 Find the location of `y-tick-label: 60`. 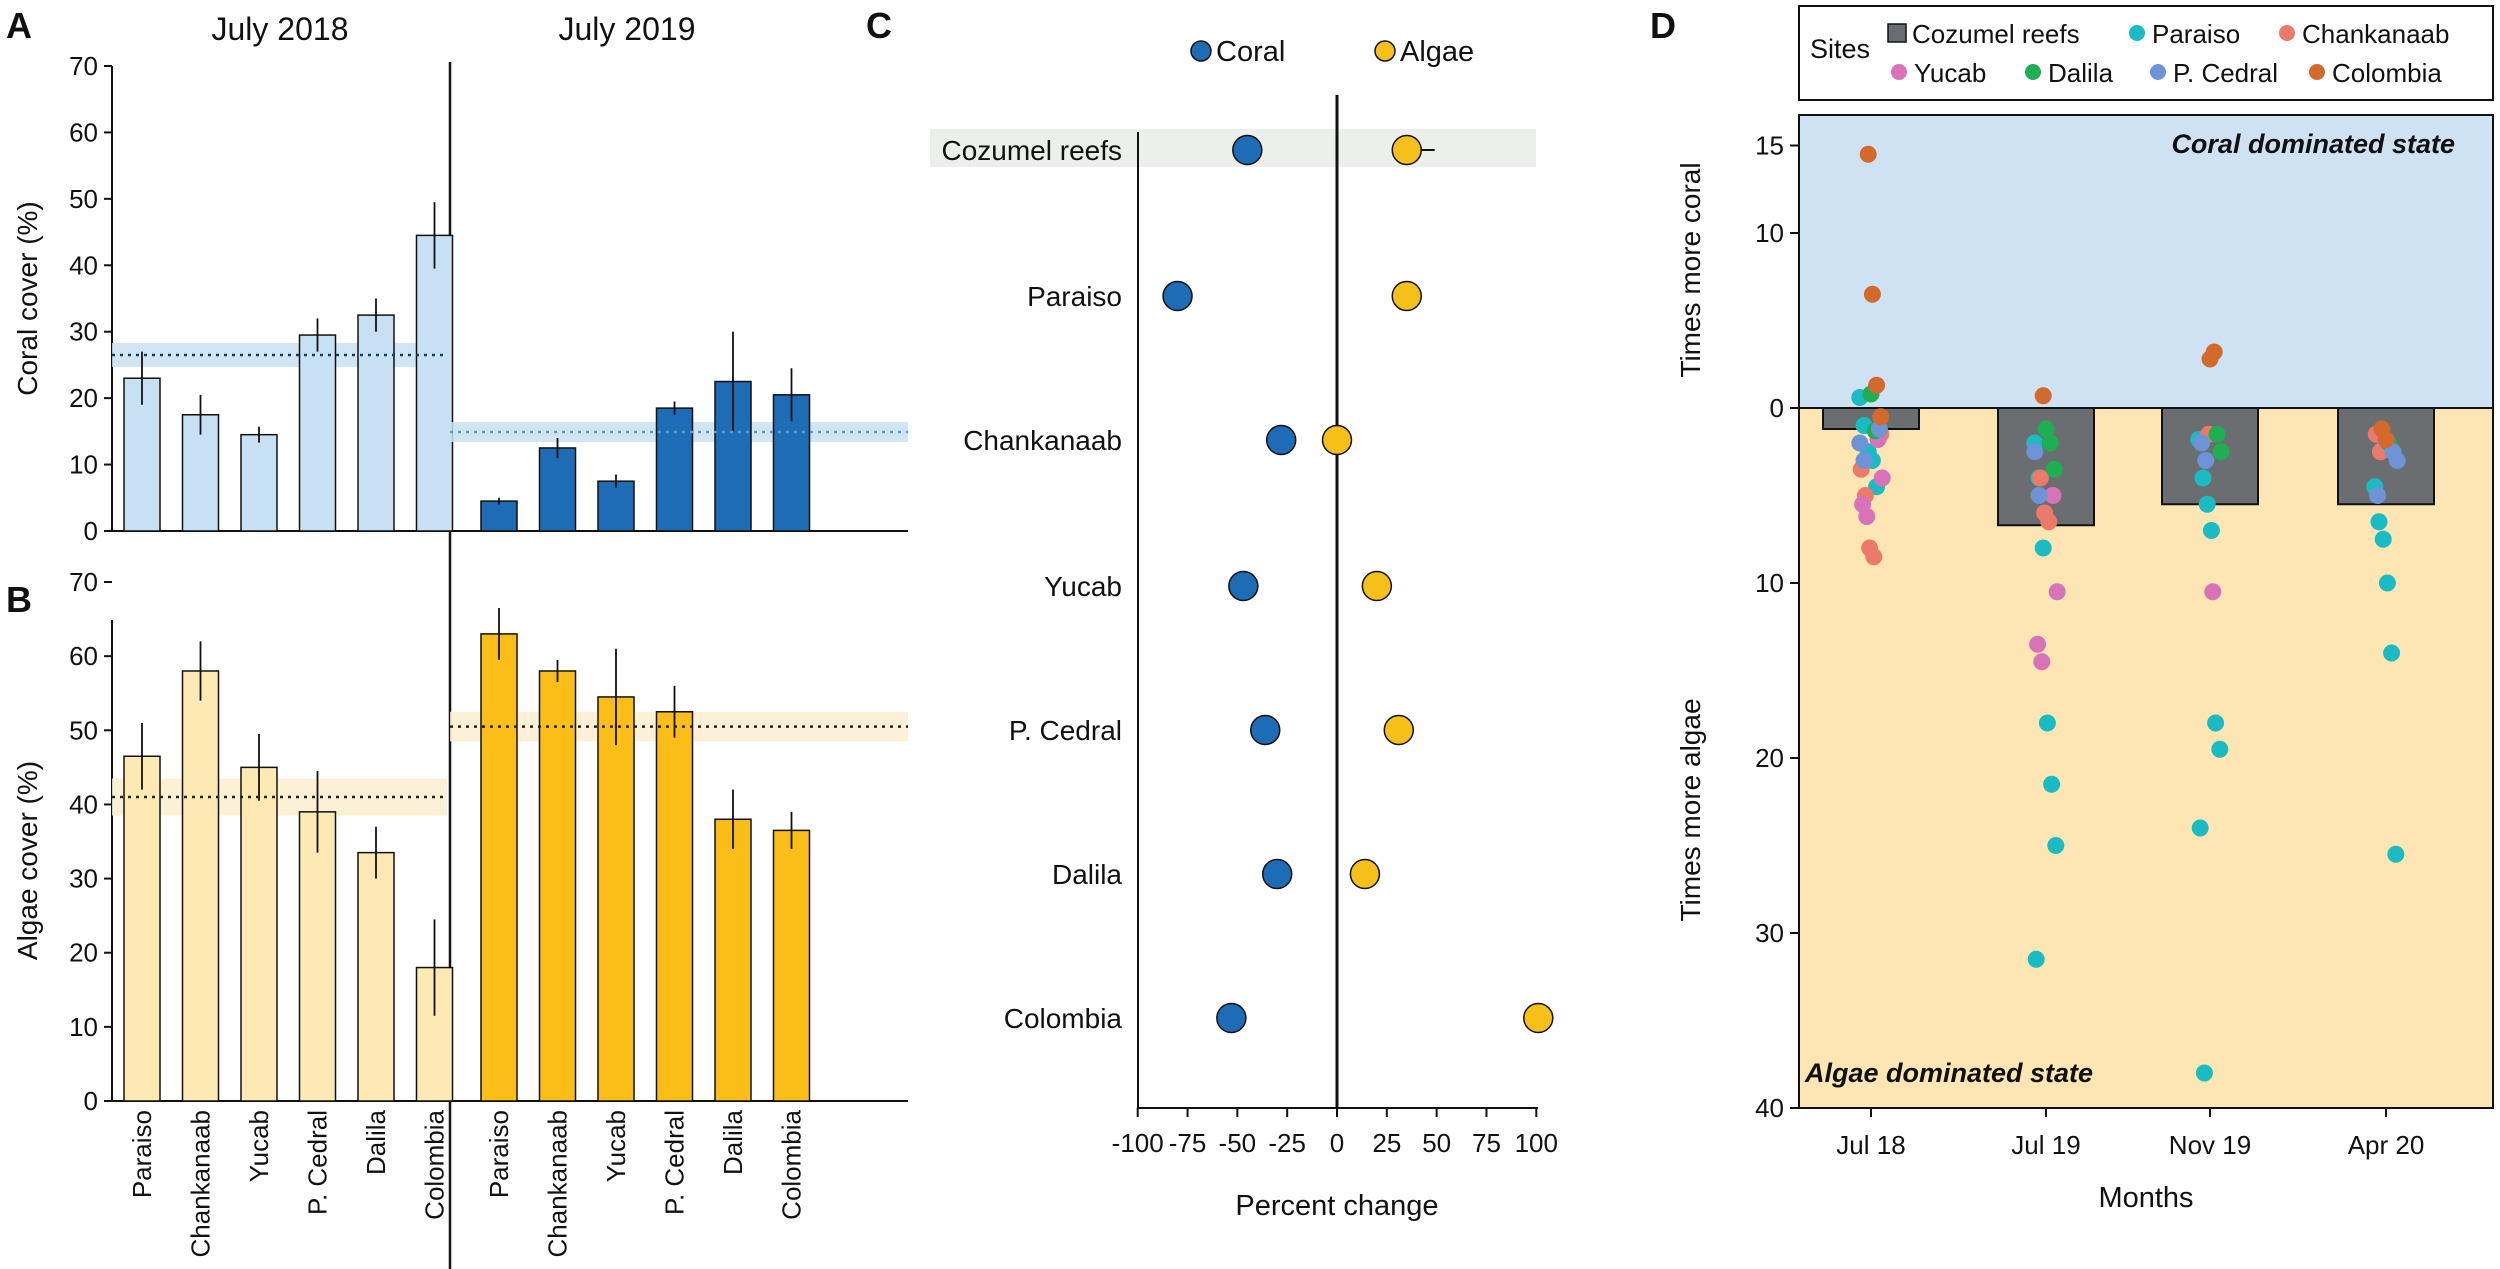

y-tick-label: 60 is located at coordinates (83, 656).